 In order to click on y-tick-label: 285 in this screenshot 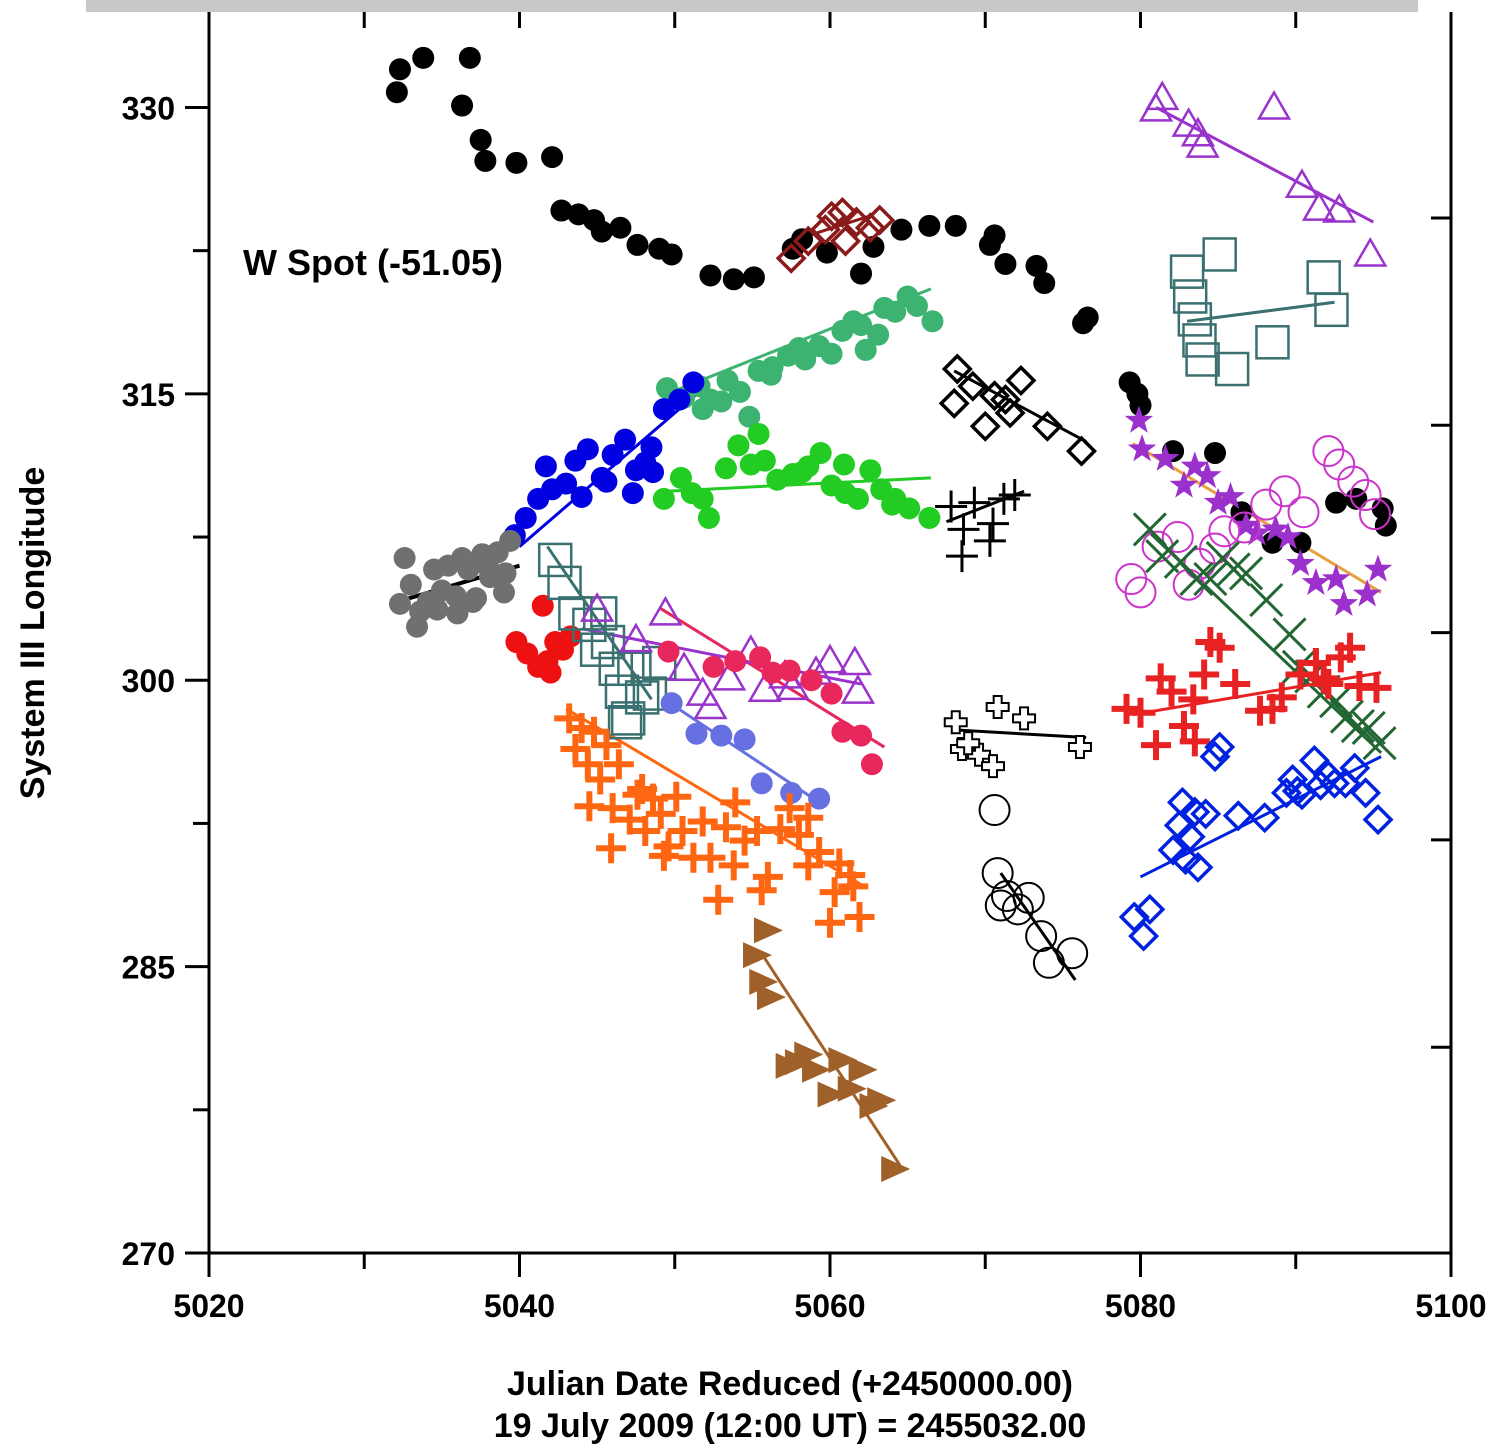, I will do `click(148, 968)`.